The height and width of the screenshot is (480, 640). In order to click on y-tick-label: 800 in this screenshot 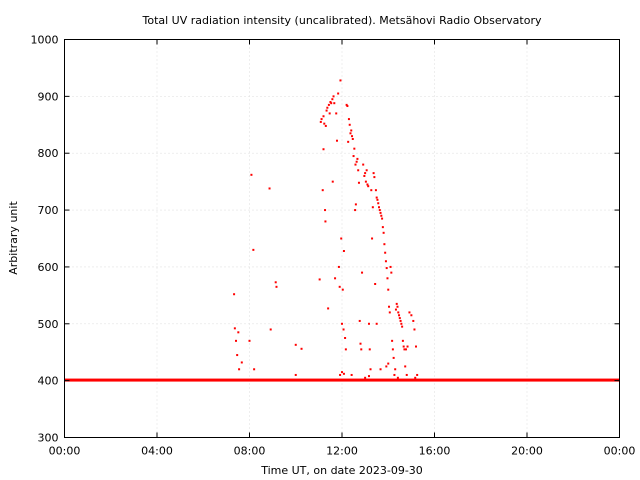, I will do `click(48, 153)`.